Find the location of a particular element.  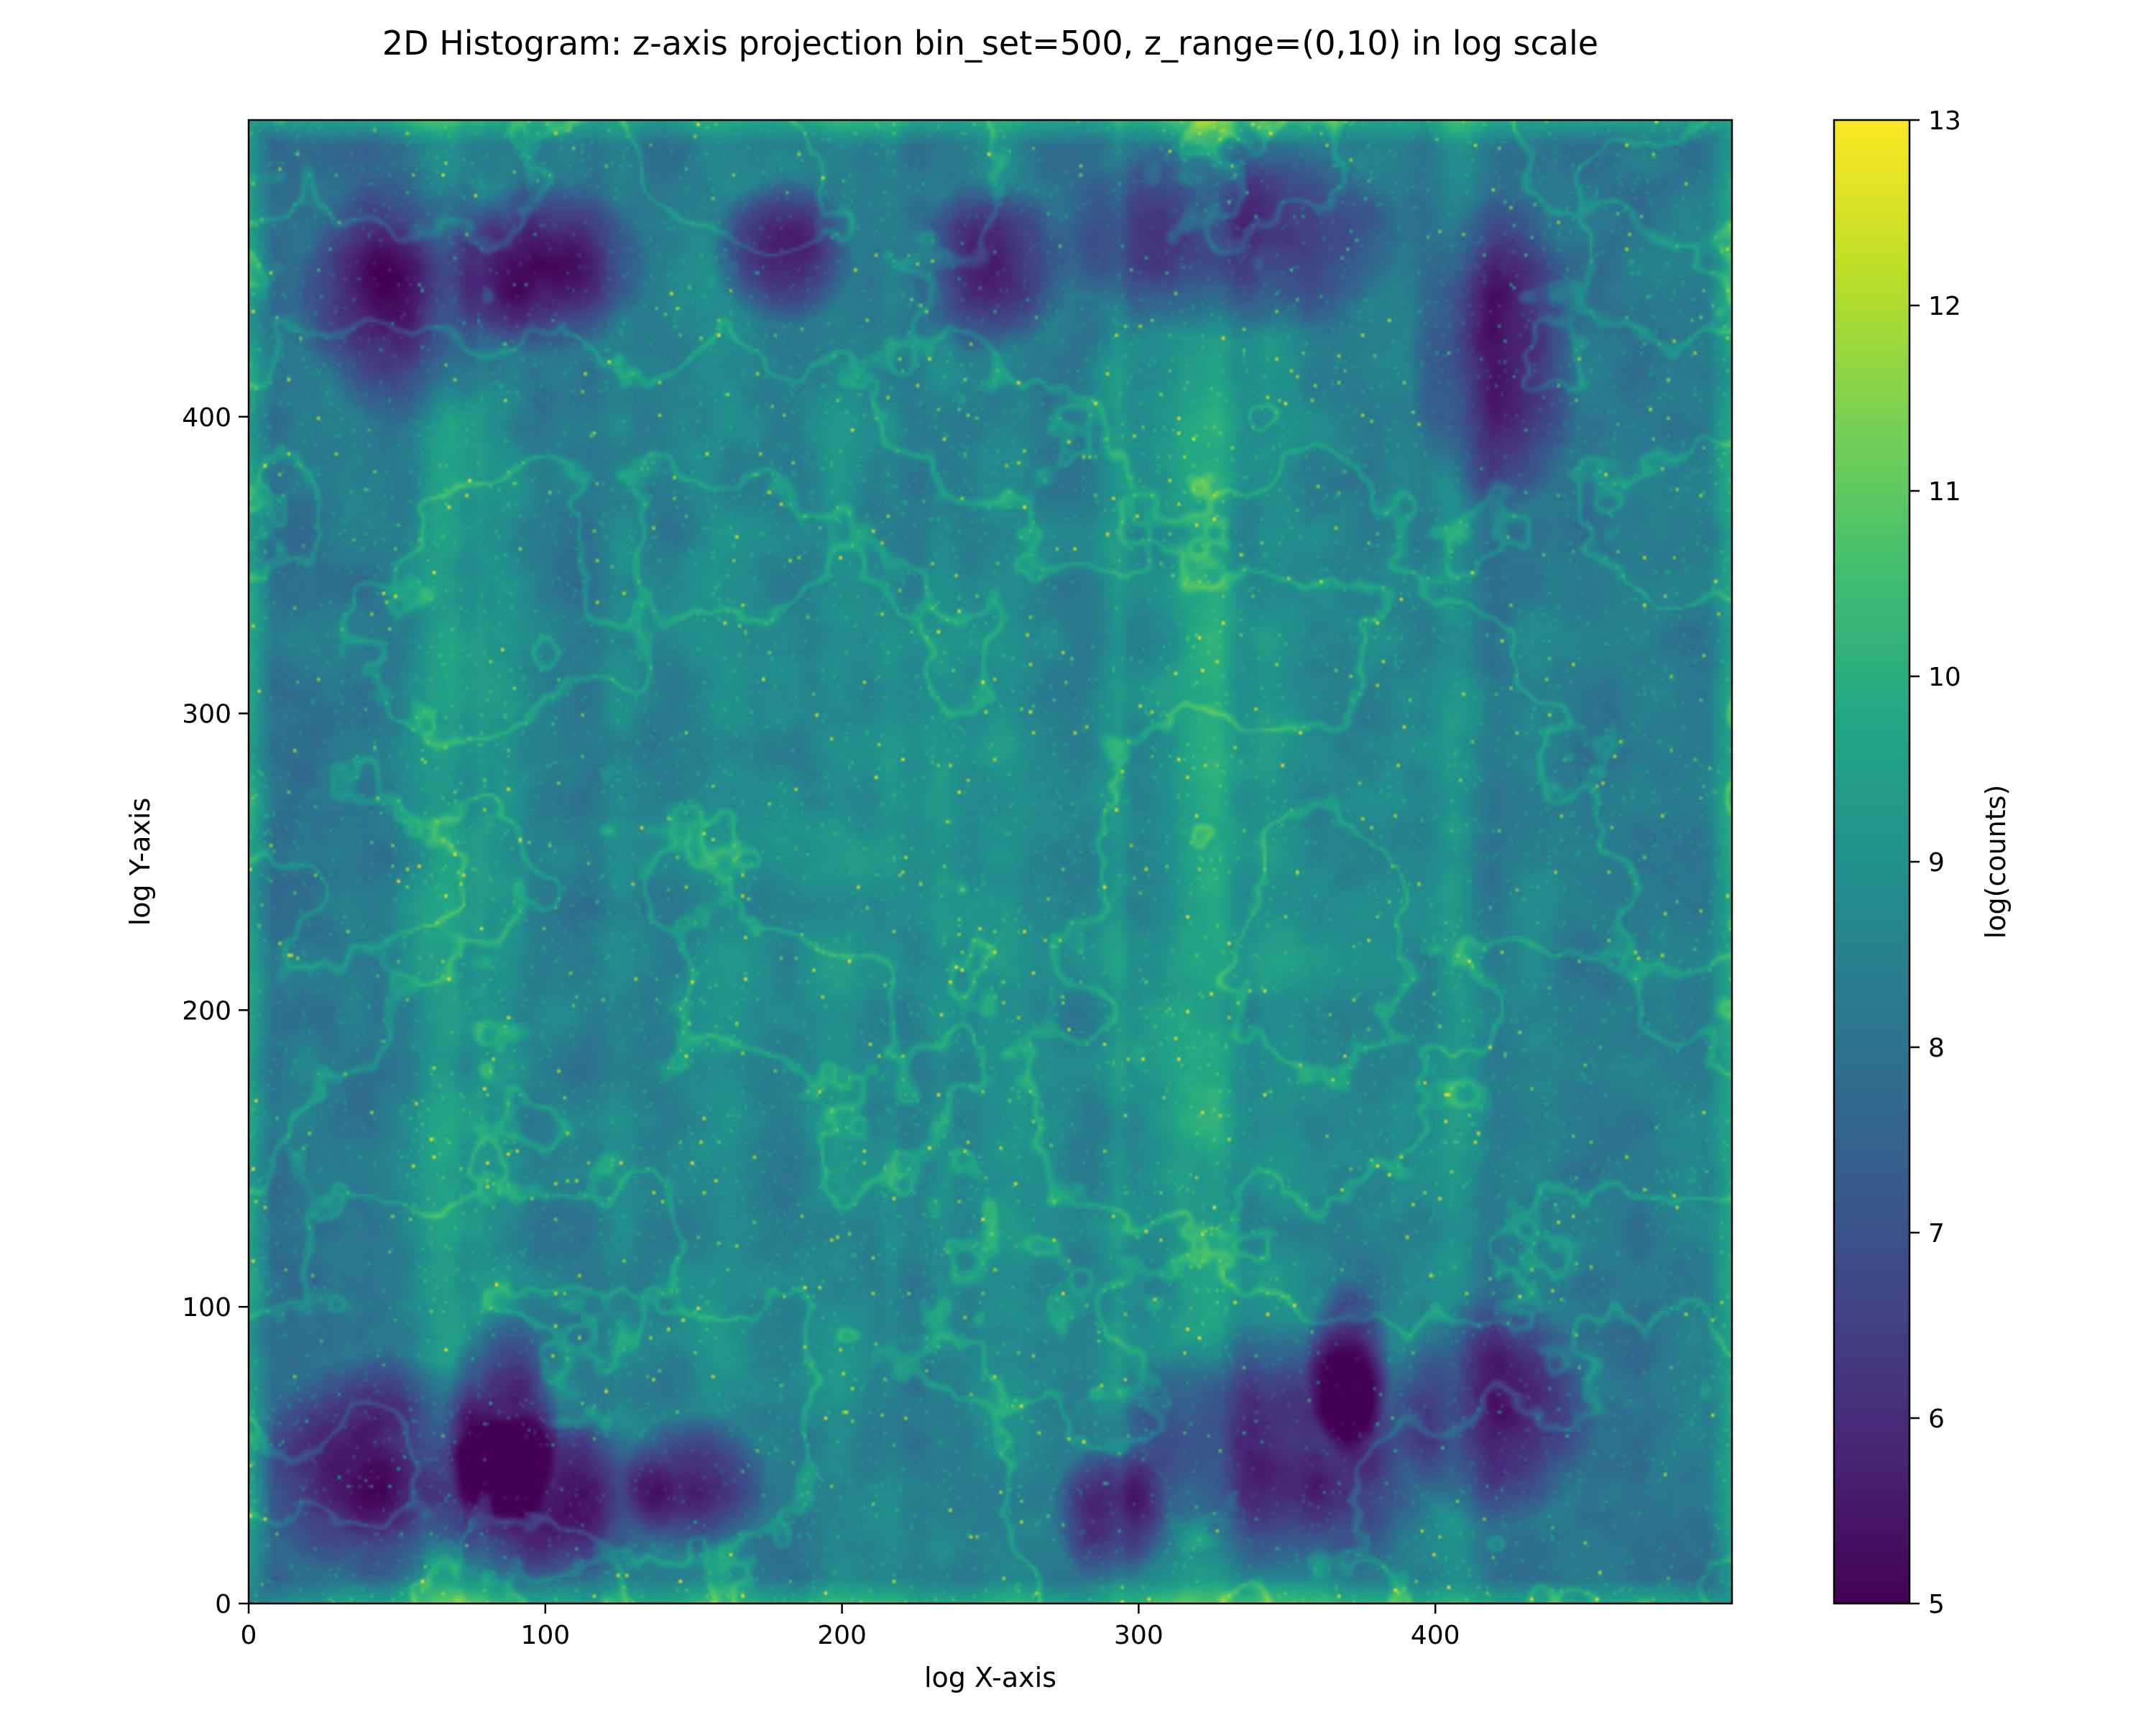

y-tick-label: 100 is located at coordinates (206, 1307).